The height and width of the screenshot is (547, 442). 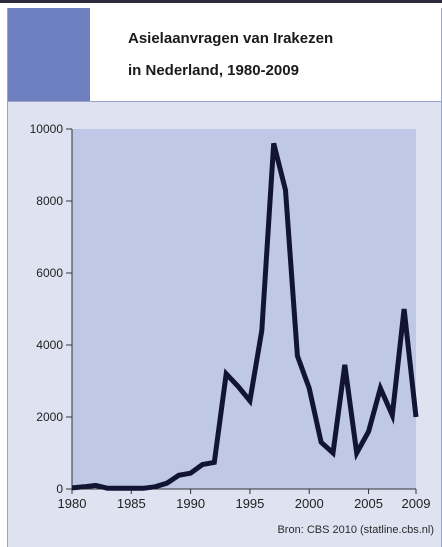 What do you see at coordinates (72, 503) in the screenshot?
I see `x-tick-label: 1980` at bounding box center [72, 503].